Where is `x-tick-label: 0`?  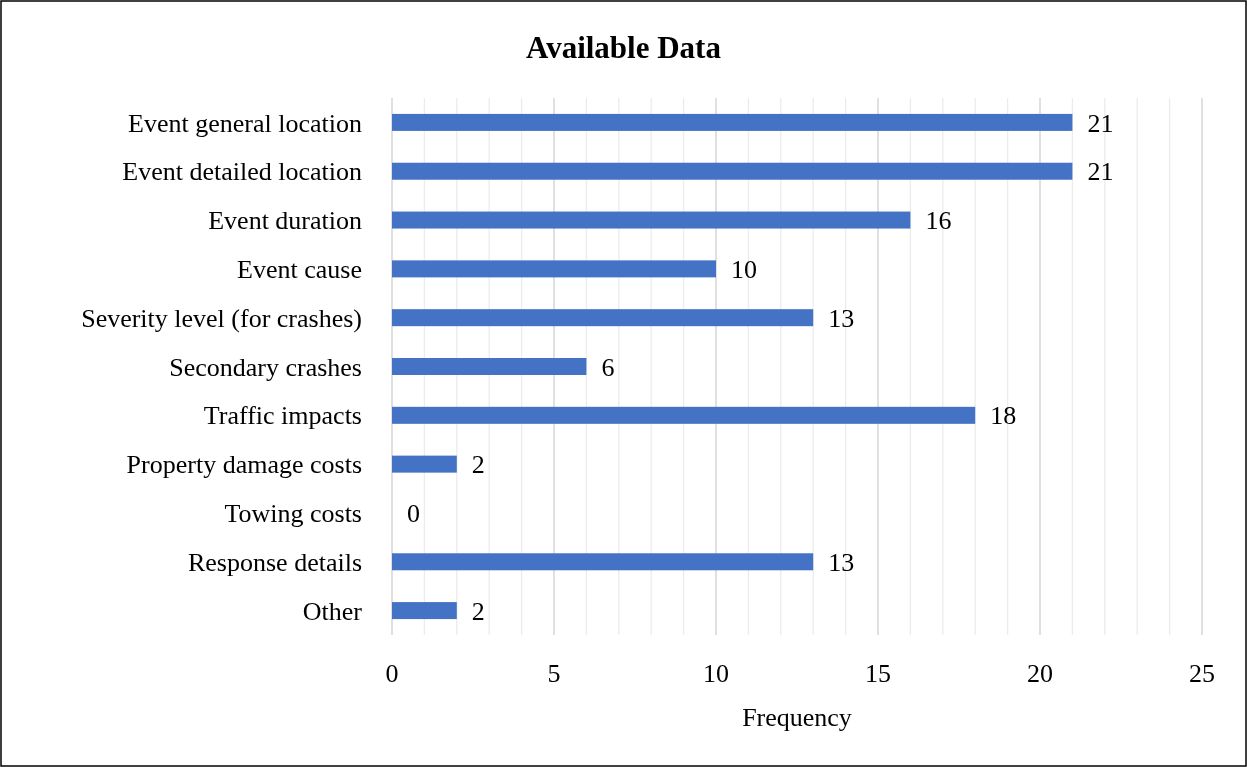 x-tick-label: 0 is located at coordinates (392, 673).